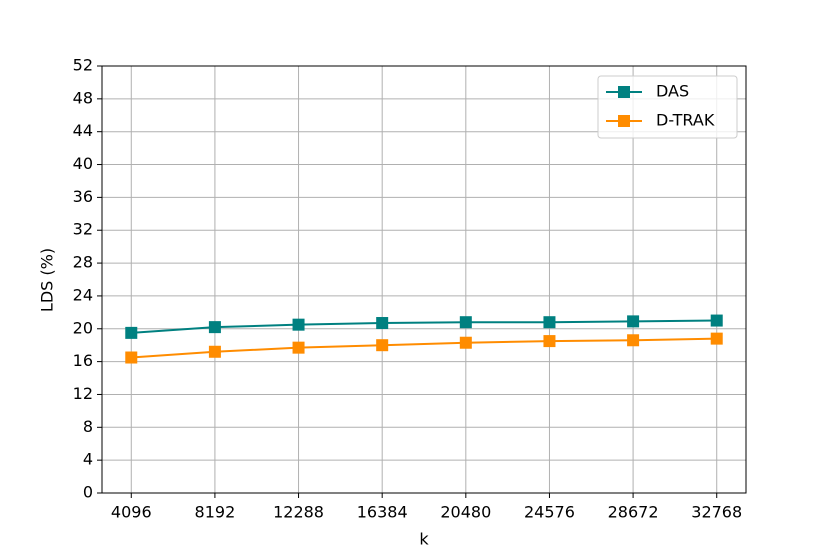 The width and height of the screenshot is (830, 554). What do you see at coordinates (83, 163) in the screenshot?
I see `y-tick-label: 40` at bounding box center [83, 163].